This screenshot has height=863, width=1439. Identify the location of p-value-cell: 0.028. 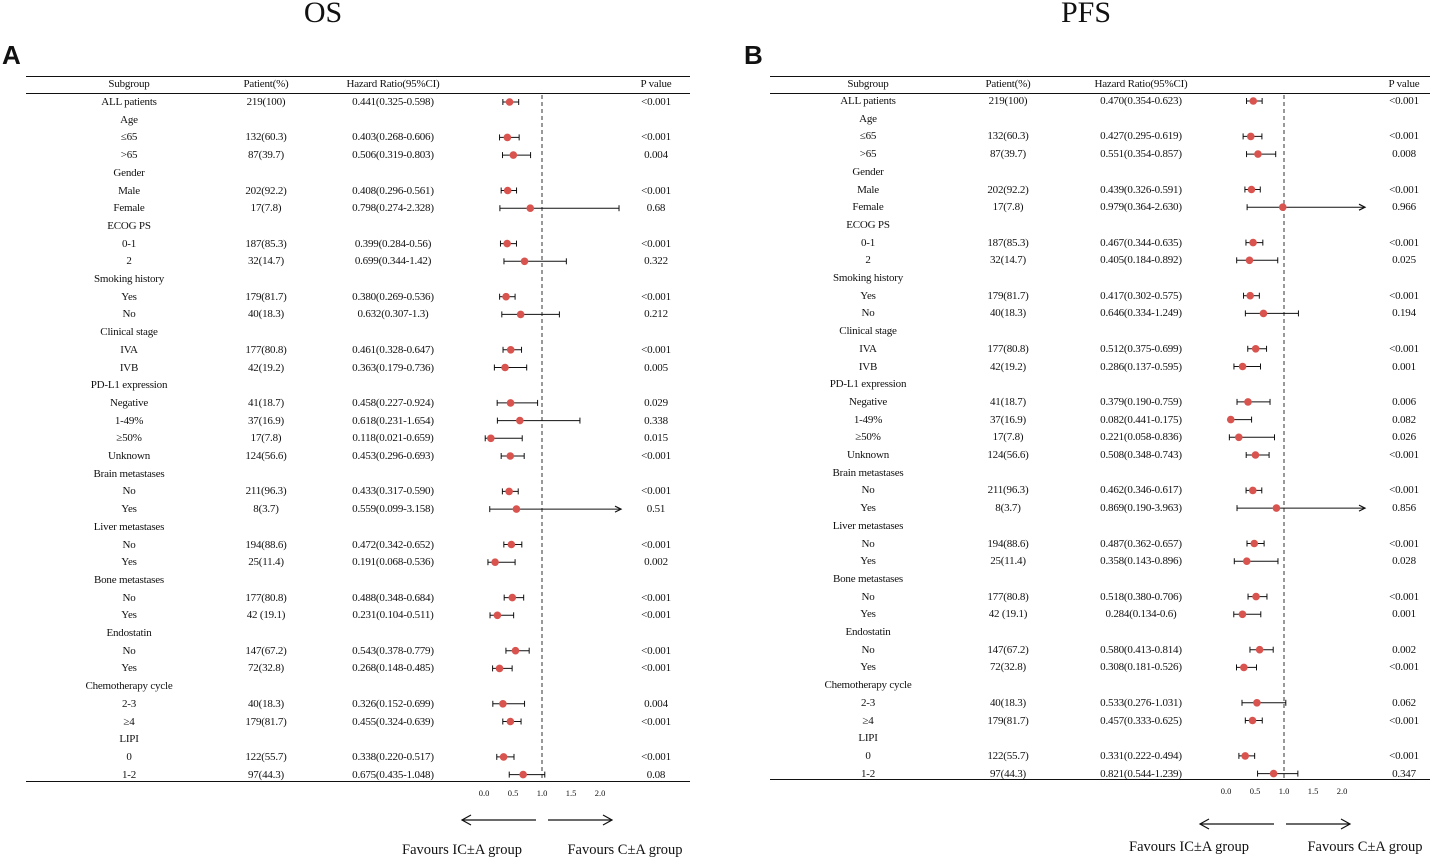
(1404, 561).